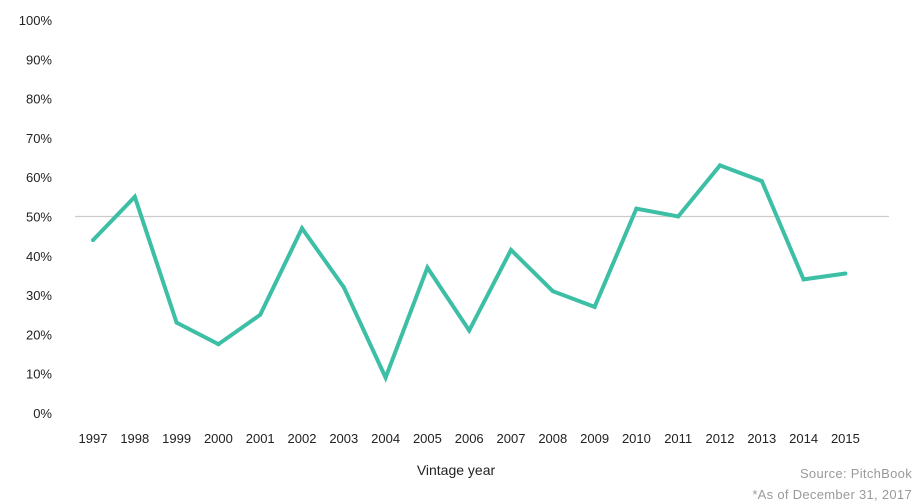 This screenshot has height=503, width=914. I want to click on y-tick-label: 30%, so click(39, 295).